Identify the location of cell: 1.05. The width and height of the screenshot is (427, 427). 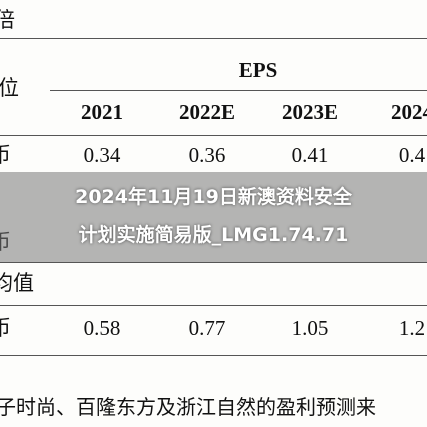
(310, 328).